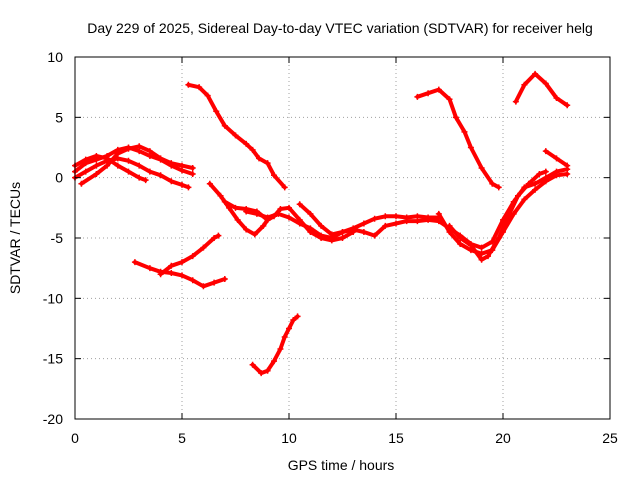 The image size is (640, 480). What do you see at coordinates (396, 438) in the screenshot?
I see `x-tick-label: 15` at bounding box center [396, 438].